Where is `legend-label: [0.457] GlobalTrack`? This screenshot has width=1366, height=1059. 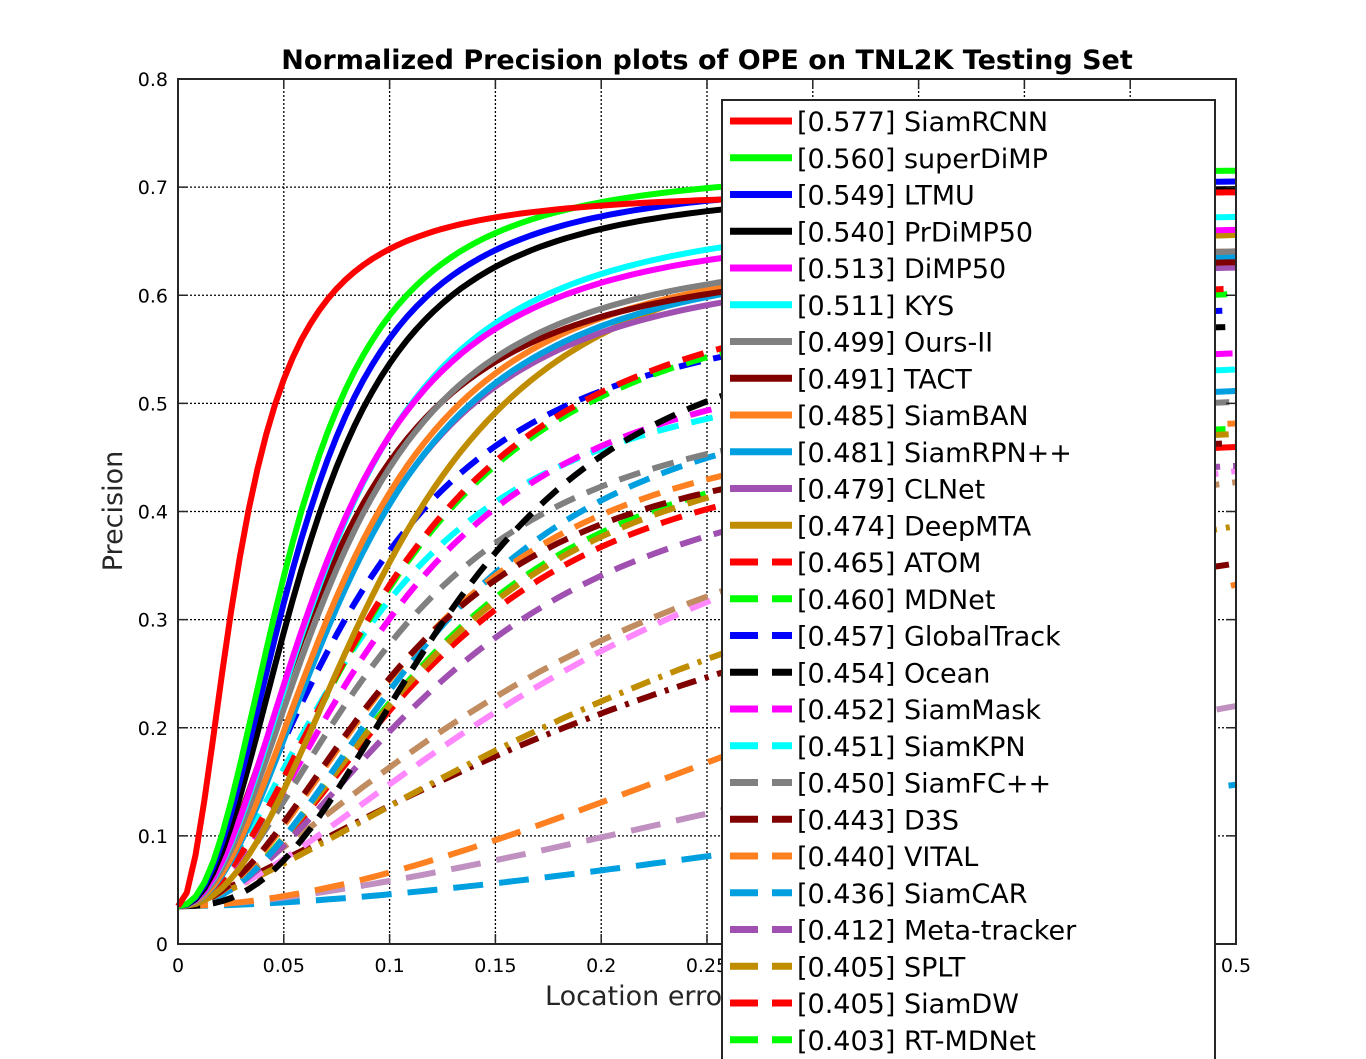 legend-label: [0.457] GlobalTrack is located at coordinates (929, 637).